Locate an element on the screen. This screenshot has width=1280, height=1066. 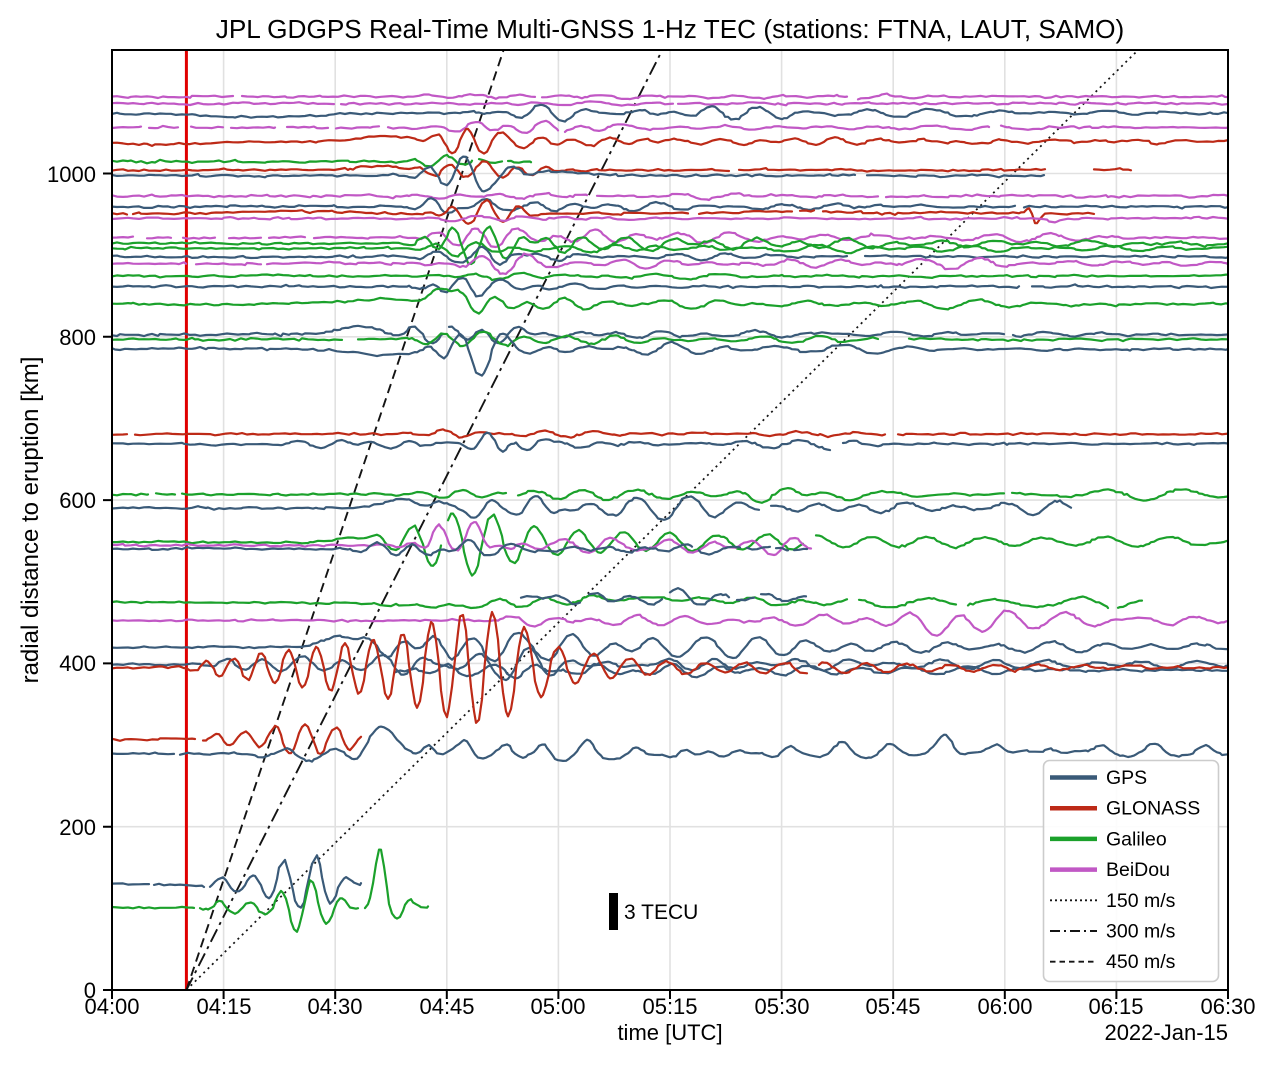
svg-text: 1000 is located at coordinates (71, 174).